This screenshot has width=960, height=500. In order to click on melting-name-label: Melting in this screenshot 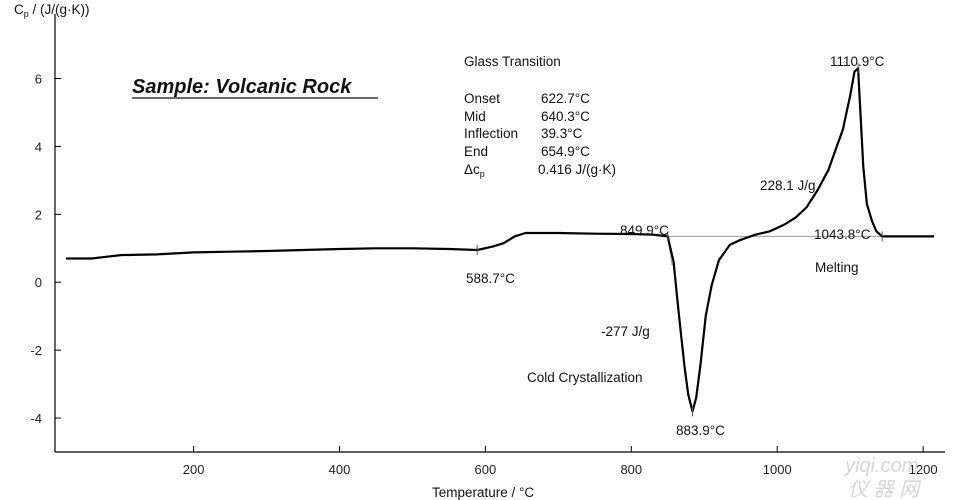, I will do `click(837, 267)`.